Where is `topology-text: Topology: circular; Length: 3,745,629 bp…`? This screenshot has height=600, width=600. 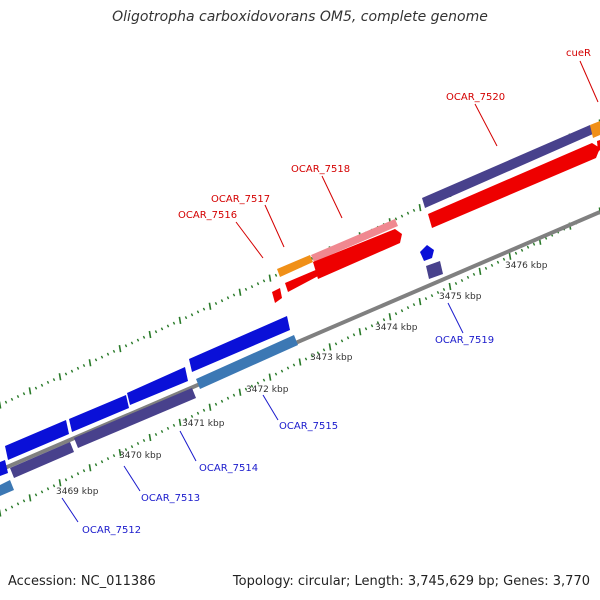 topology-text: Topology: circular; Length: 3,745,629 bp… is located at coordinates (411, 581).